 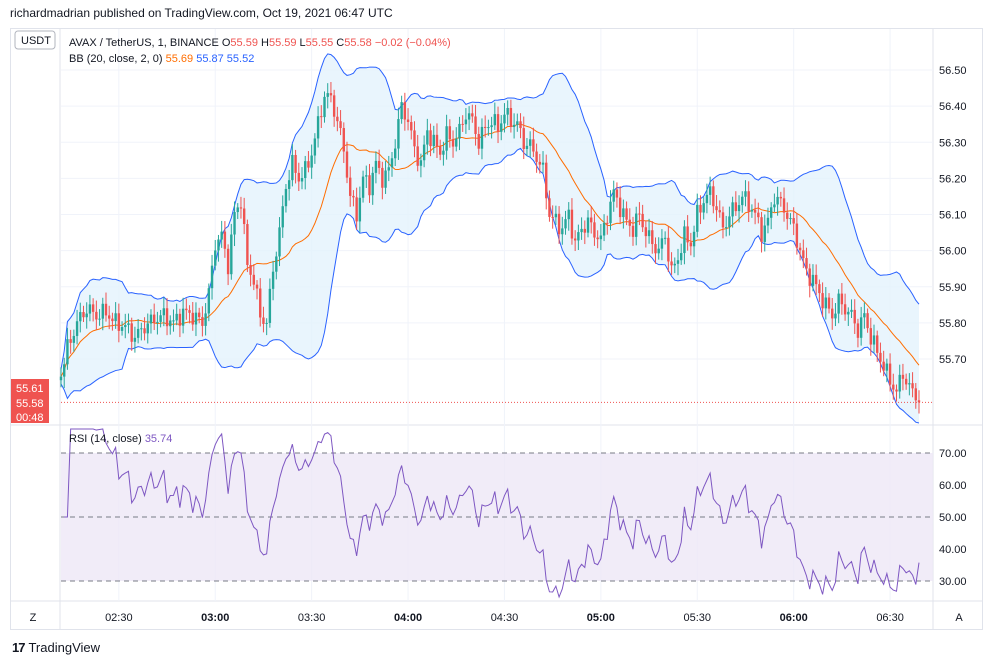 What do you see at coordinates (953, 454) in the screenshot?
I see `rsi-axis-label-70.00: 70.00` at bounding box center [953, 454].